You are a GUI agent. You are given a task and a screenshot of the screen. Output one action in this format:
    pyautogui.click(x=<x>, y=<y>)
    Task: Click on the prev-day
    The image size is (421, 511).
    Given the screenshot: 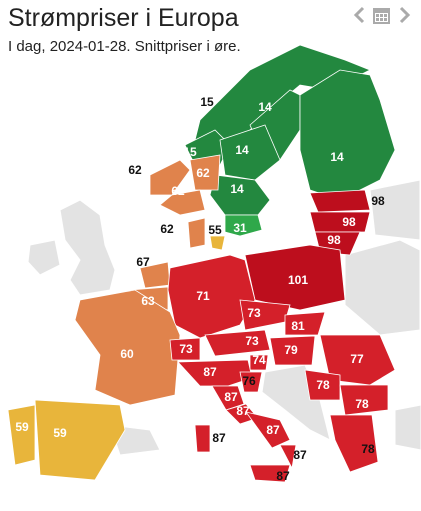 What is the action you would take?
    pyautogui.click(x=359, y=15)
    